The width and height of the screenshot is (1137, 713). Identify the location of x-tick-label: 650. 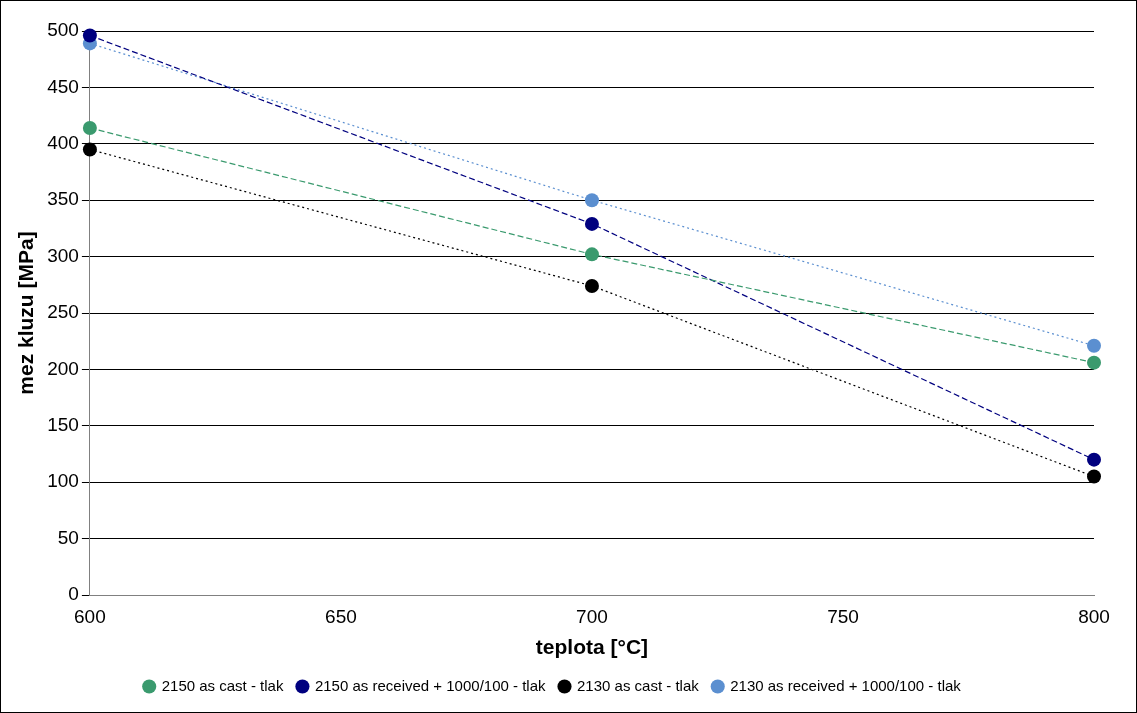
(341, 616).